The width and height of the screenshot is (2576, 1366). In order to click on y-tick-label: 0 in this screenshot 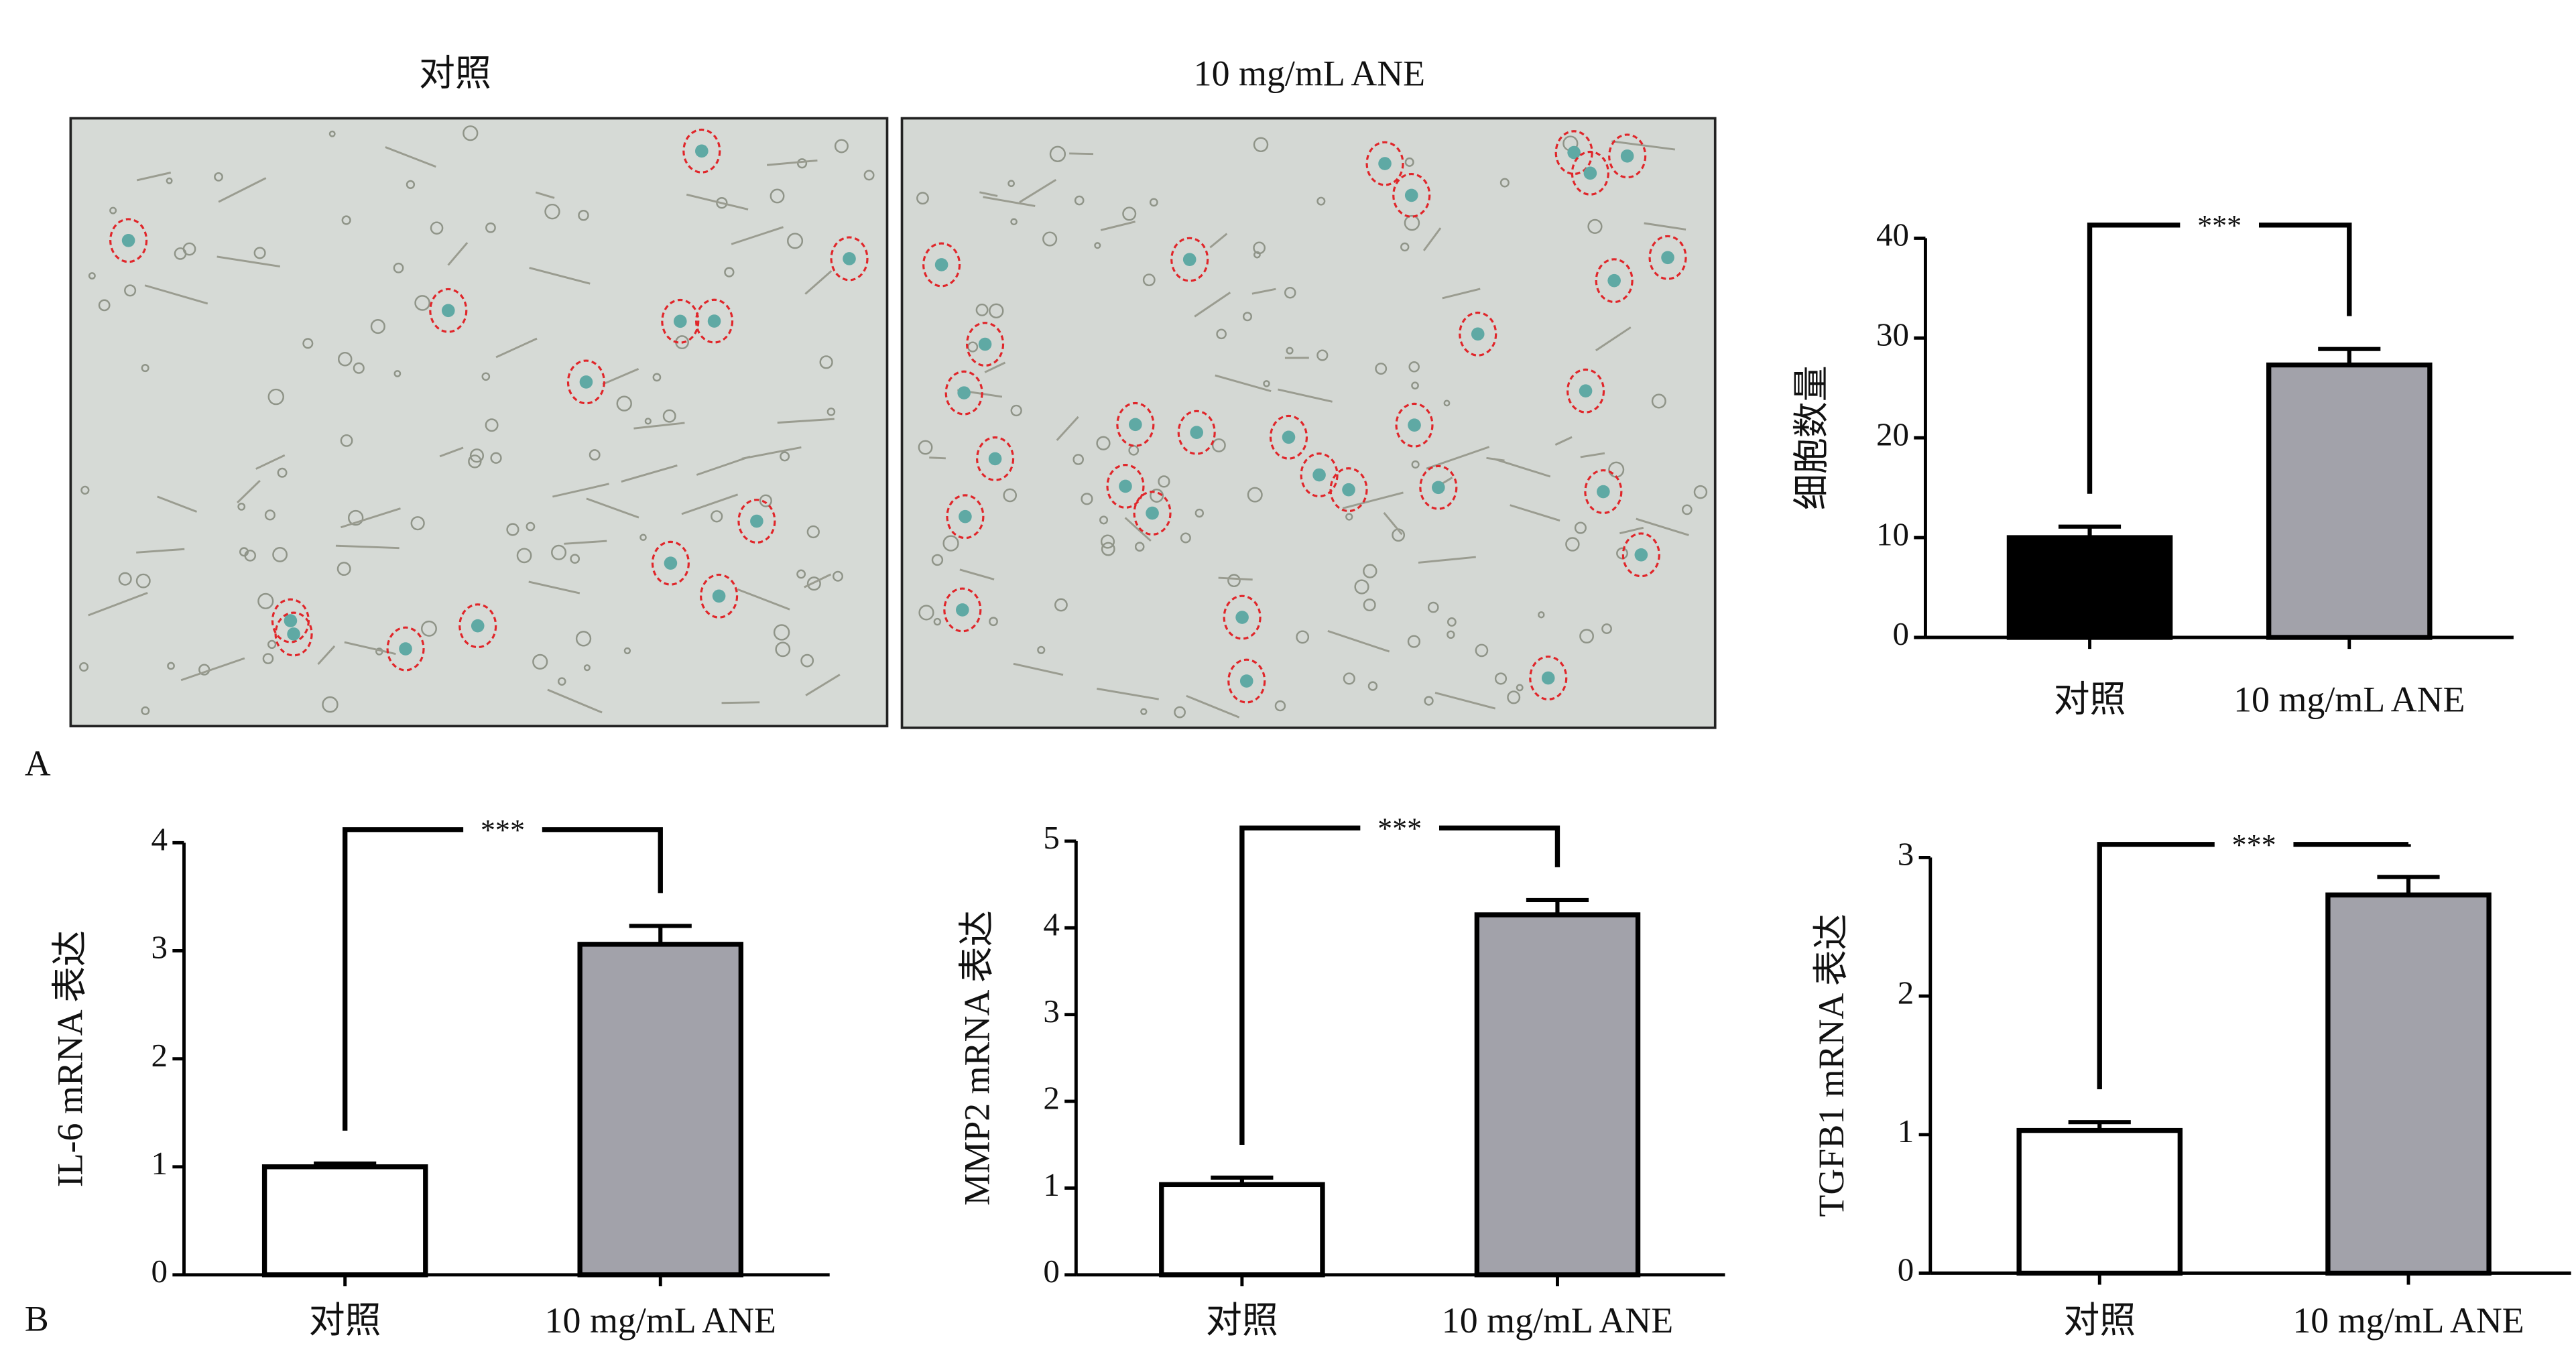, I will do `click(159, 1271)`.